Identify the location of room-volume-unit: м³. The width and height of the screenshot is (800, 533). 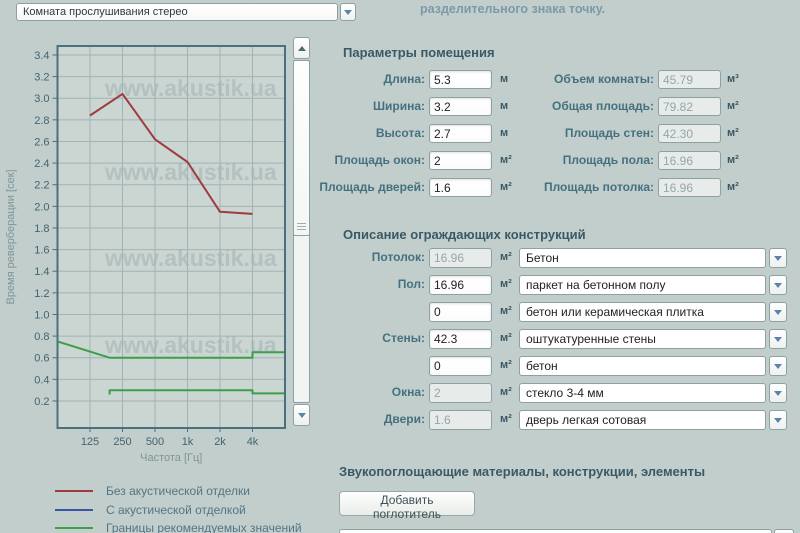
(733, 79).